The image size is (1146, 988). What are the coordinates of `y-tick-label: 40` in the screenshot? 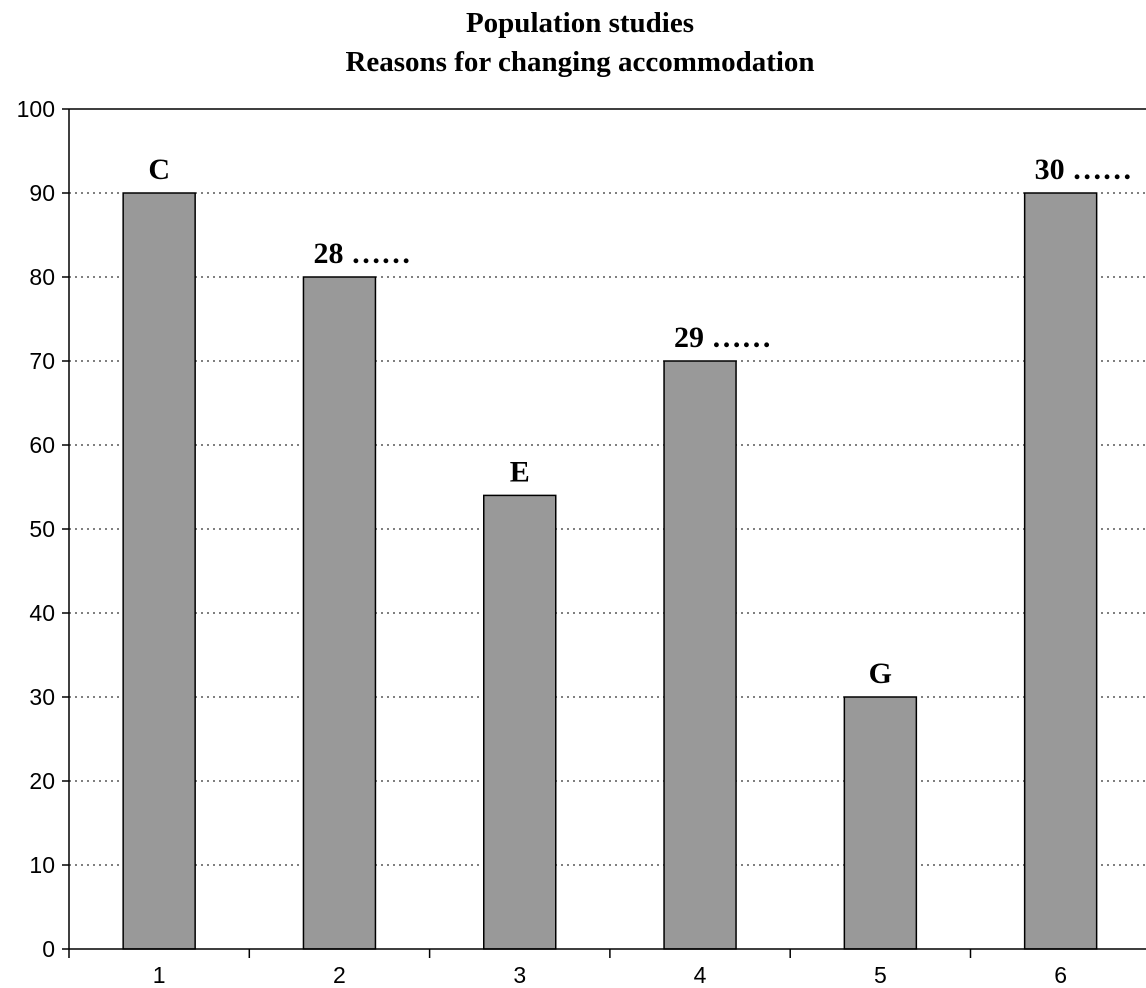 It's located at (42, 613).